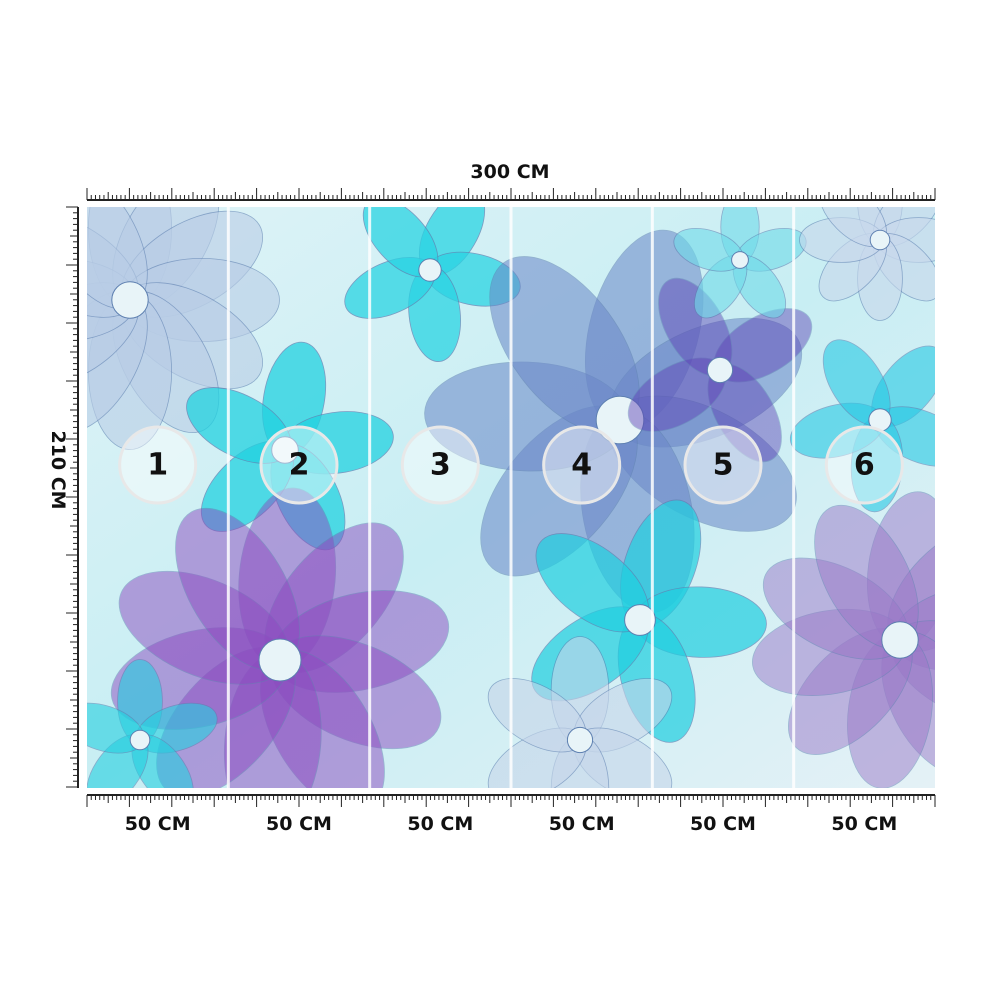  I want to click on panel-number: 4, so click(581, 465).